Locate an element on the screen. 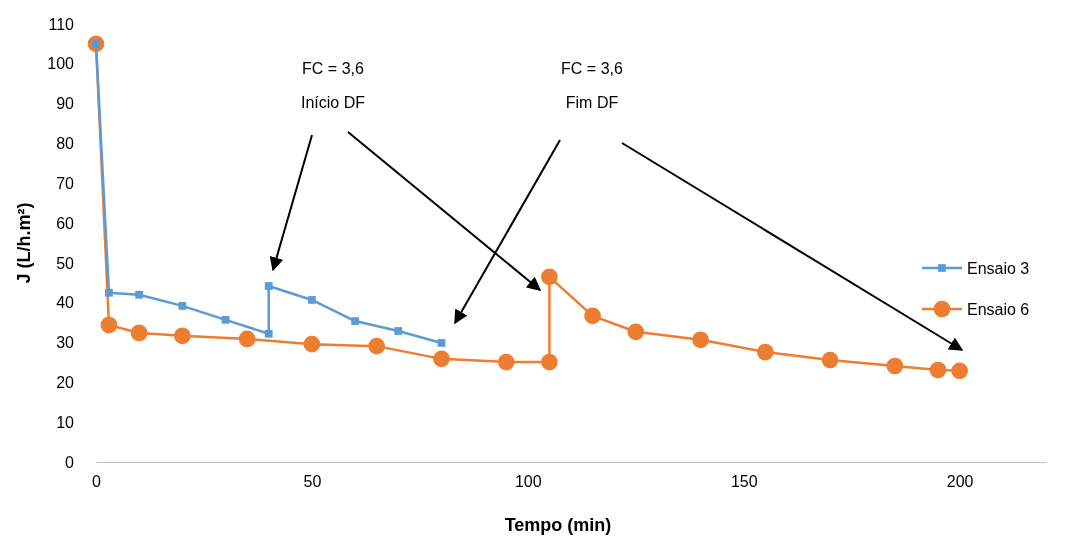 The height and width of the screenshot is (536, 1072). y-tick-label: 50 is located at coordinates (65, 263).